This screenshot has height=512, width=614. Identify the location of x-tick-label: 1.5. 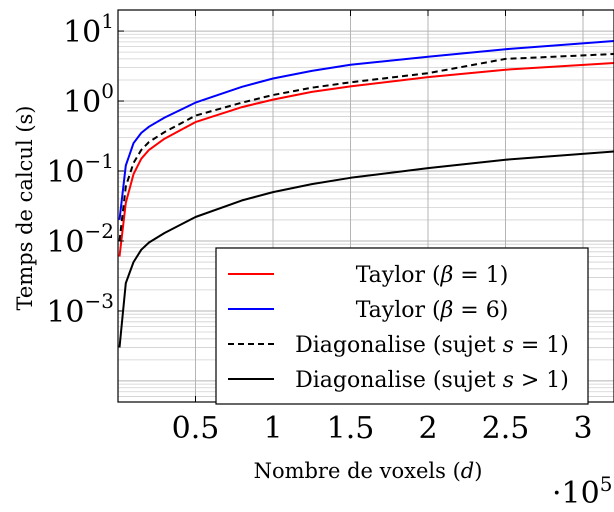
(351, 428).